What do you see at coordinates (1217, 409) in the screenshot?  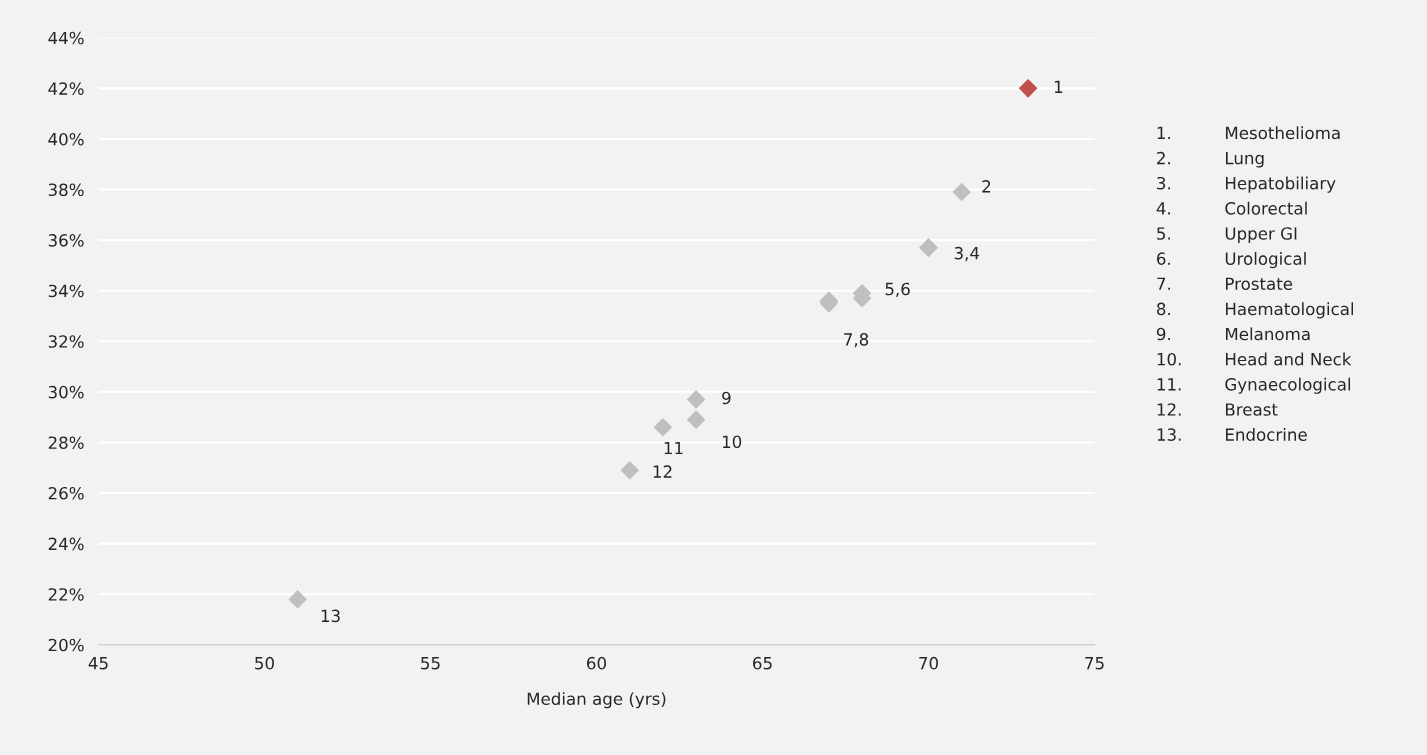 I see `text: 12. Breast` at bounding box center [1217, 409].